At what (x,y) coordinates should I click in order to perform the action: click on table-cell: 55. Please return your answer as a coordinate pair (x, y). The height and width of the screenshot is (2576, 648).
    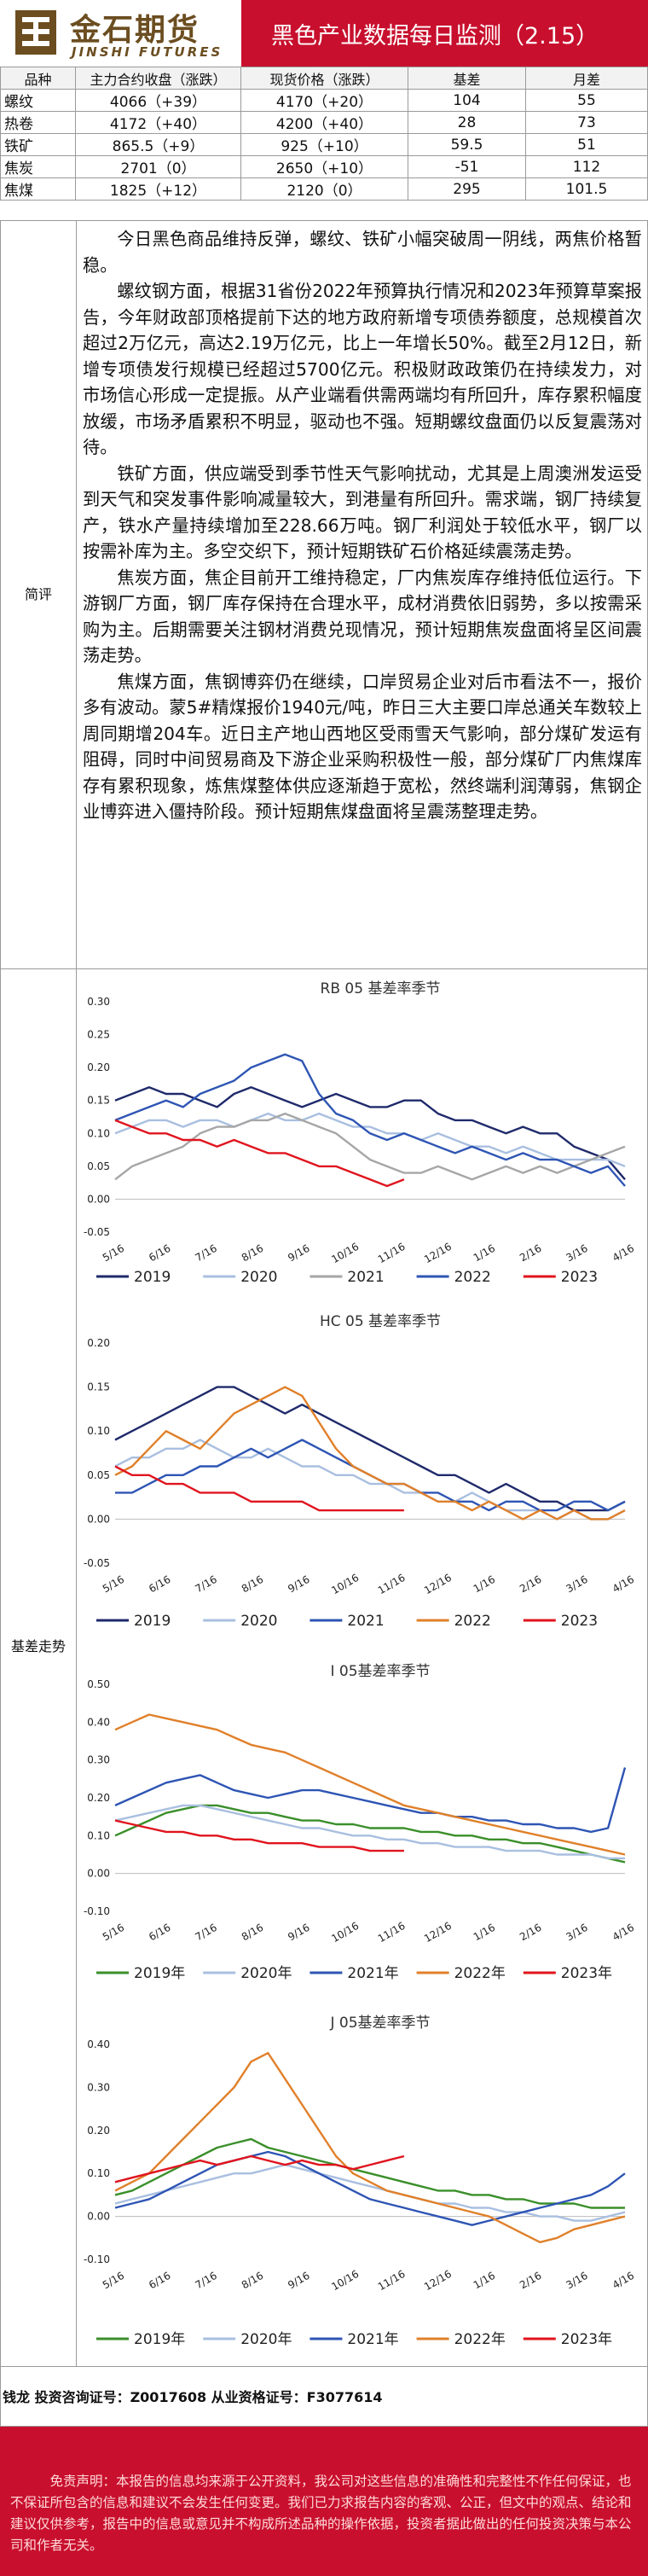
    Looking at the image, I should click on (586, 100).